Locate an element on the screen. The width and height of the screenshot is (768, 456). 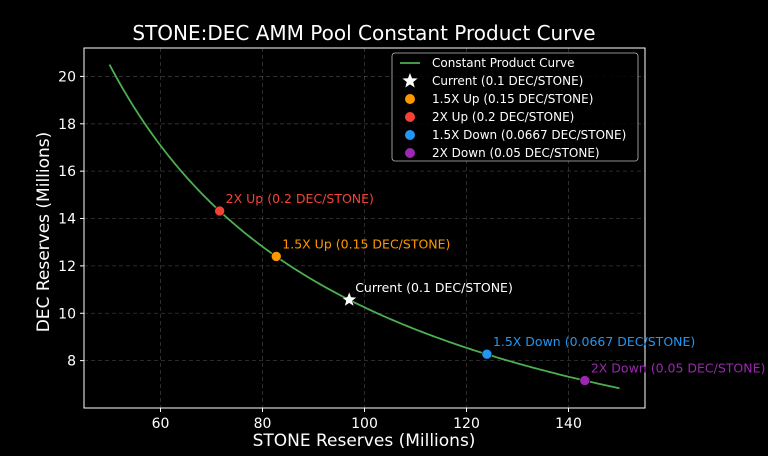
x-tick-label: 100 is located at coordinates (364, 424).